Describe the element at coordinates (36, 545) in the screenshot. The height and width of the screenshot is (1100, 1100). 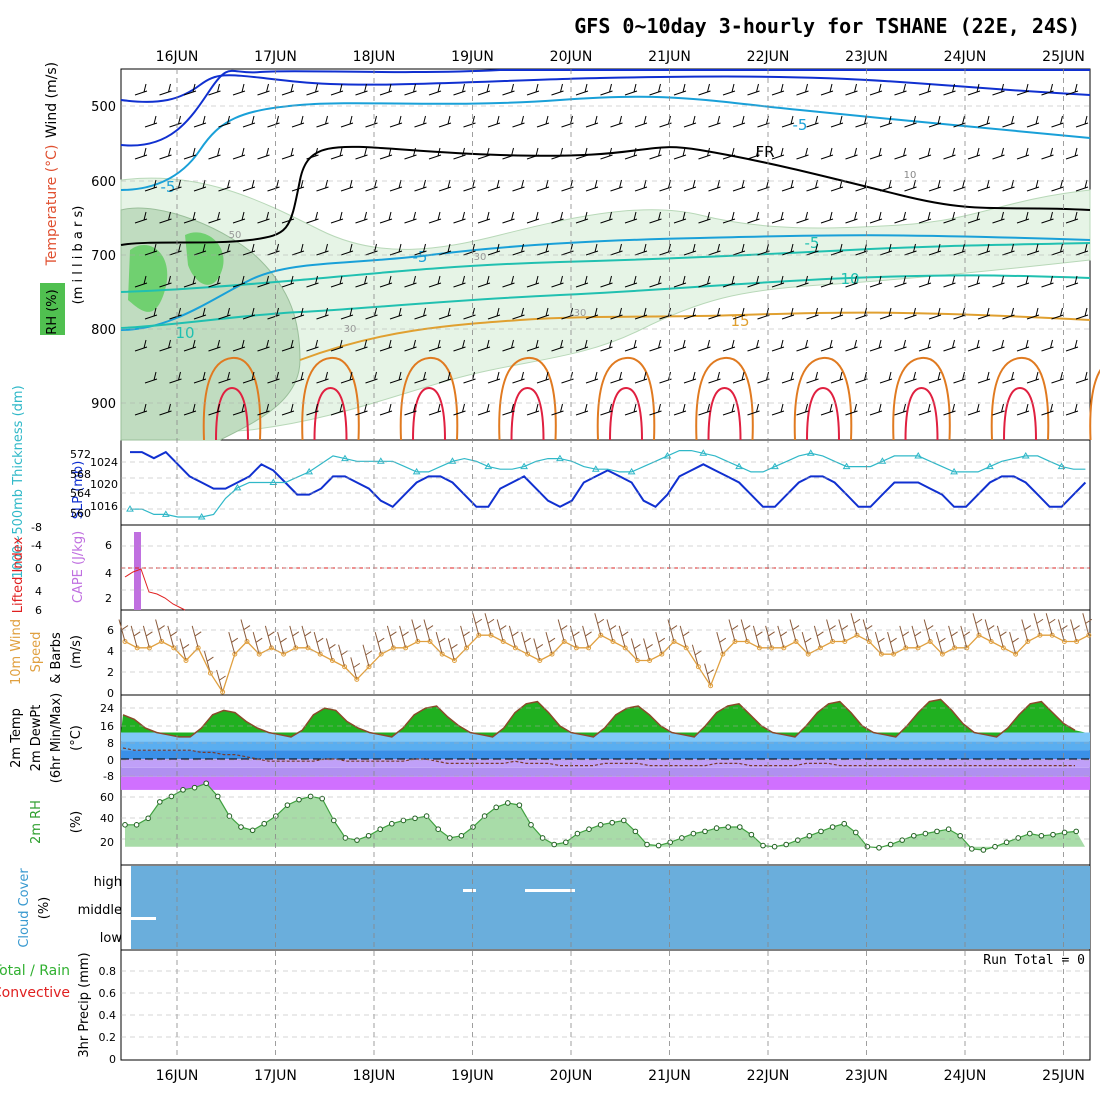
I see `li-left-tick: -4` at that location.